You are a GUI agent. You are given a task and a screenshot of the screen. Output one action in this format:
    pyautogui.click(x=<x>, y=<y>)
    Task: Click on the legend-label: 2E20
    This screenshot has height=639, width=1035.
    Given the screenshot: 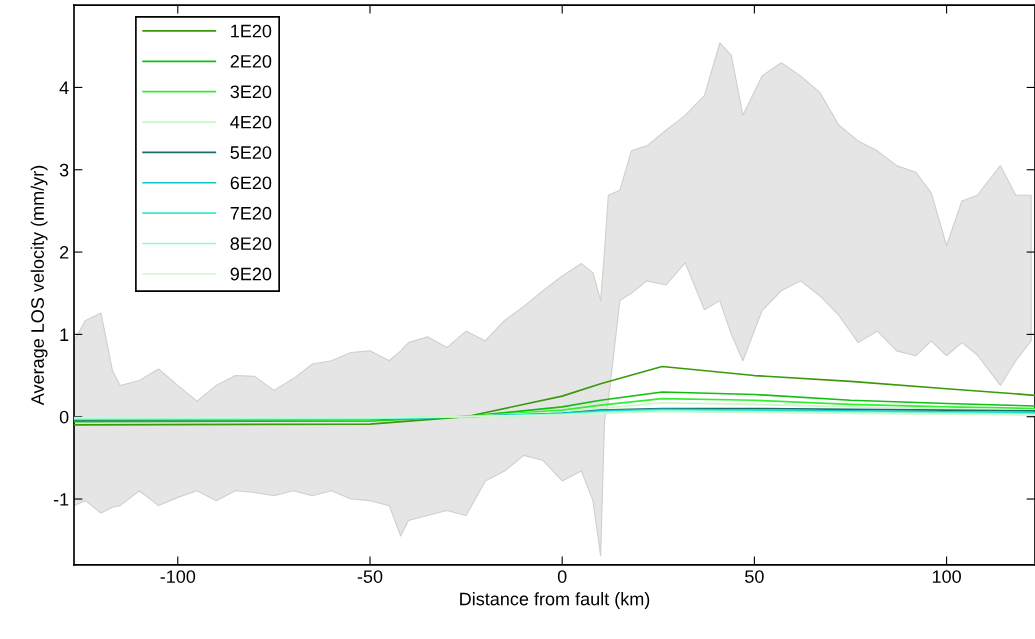 What is the action you would take?
    pyautogui.click(x=251, y=61)
    